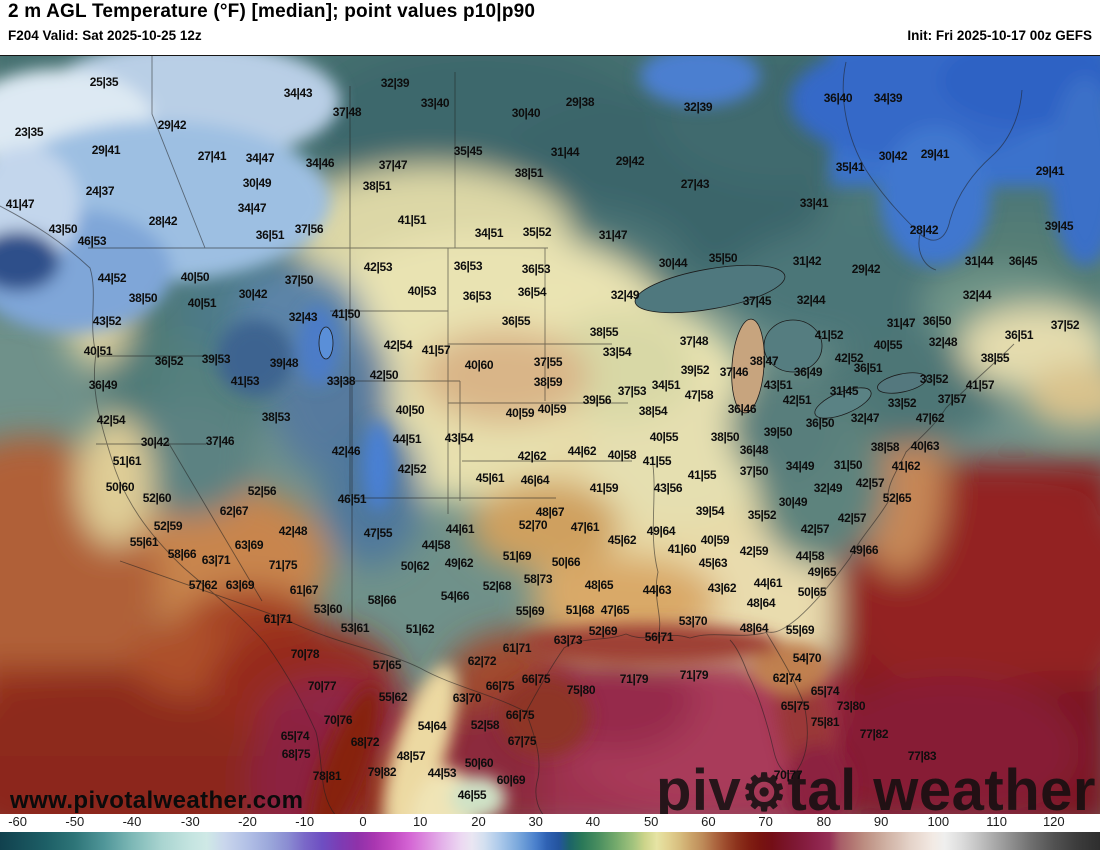 The image size is (1100, 850). What do you see at coordinates (695, 370) in the screenshot?
I see `point-value: 39|52` at bounding box center [695, 370].